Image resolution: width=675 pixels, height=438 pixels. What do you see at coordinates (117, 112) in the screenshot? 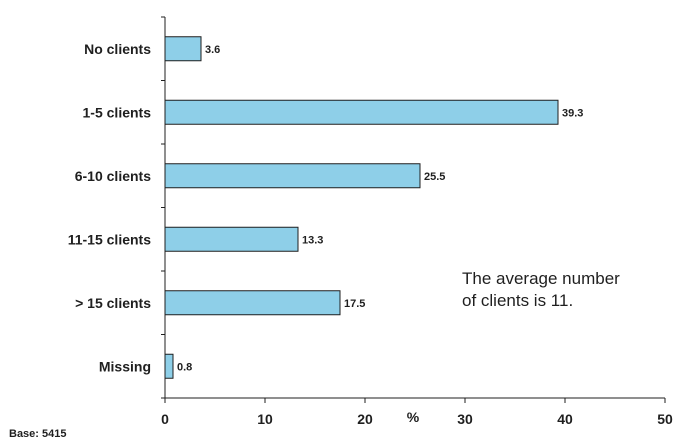
I see `category-label: 1-5 clients` at bounding box center [117, 112].